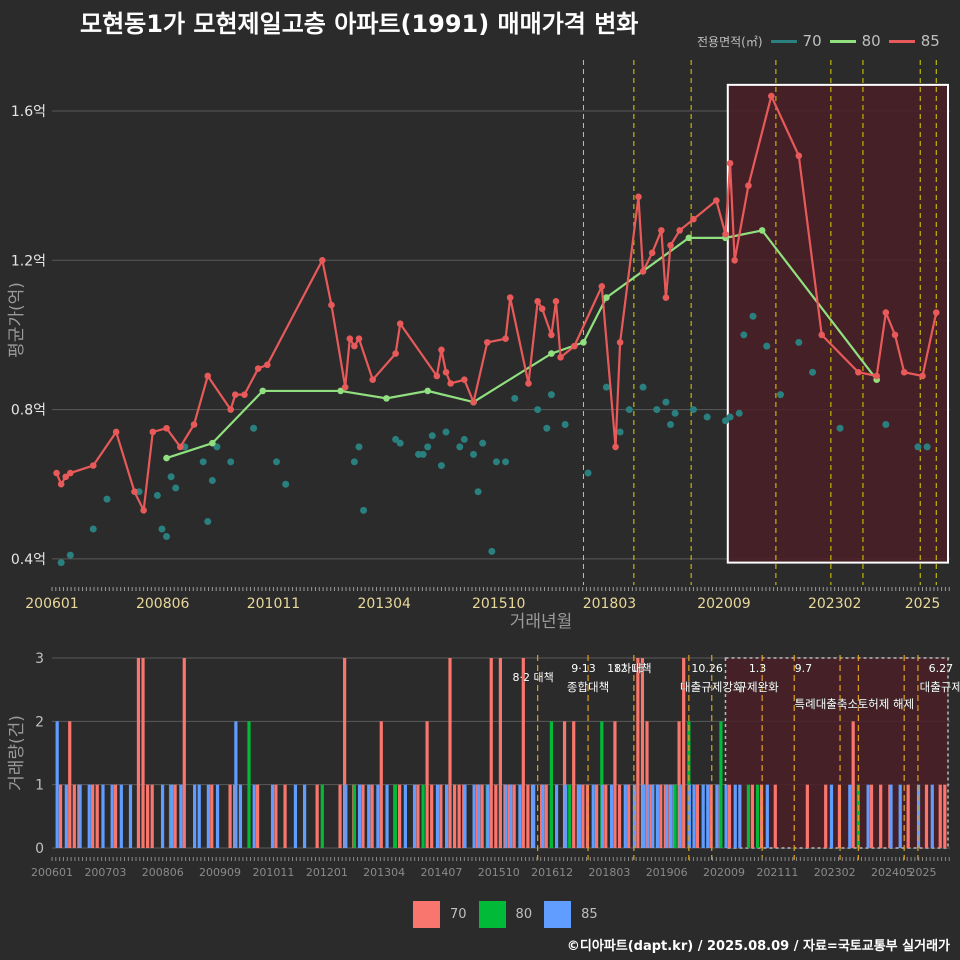  I want to click on volume-x-tick-label: 201011, so click(273, 872).